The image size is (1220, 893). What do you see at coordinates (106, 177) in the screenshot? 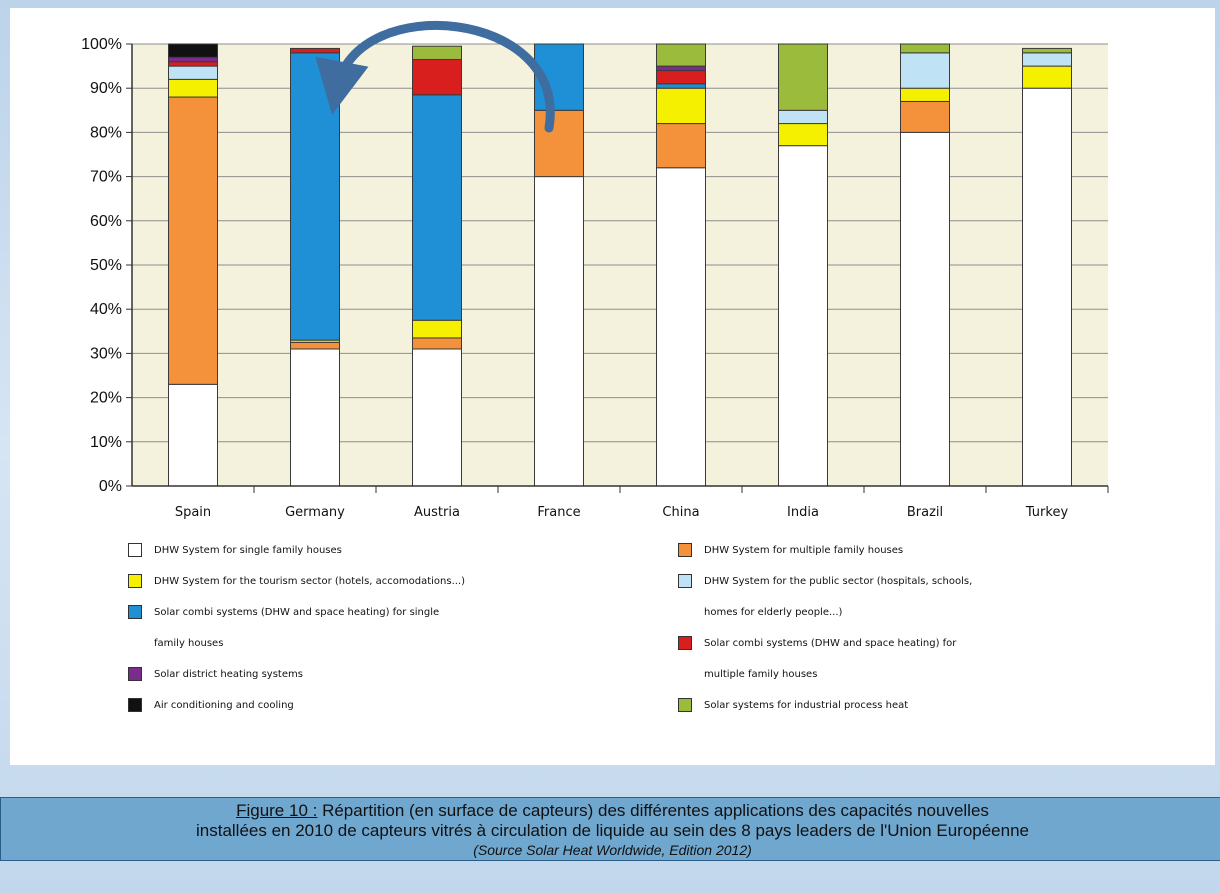
I see `y-tick-label: 70%` at bounding box center [106, 177].